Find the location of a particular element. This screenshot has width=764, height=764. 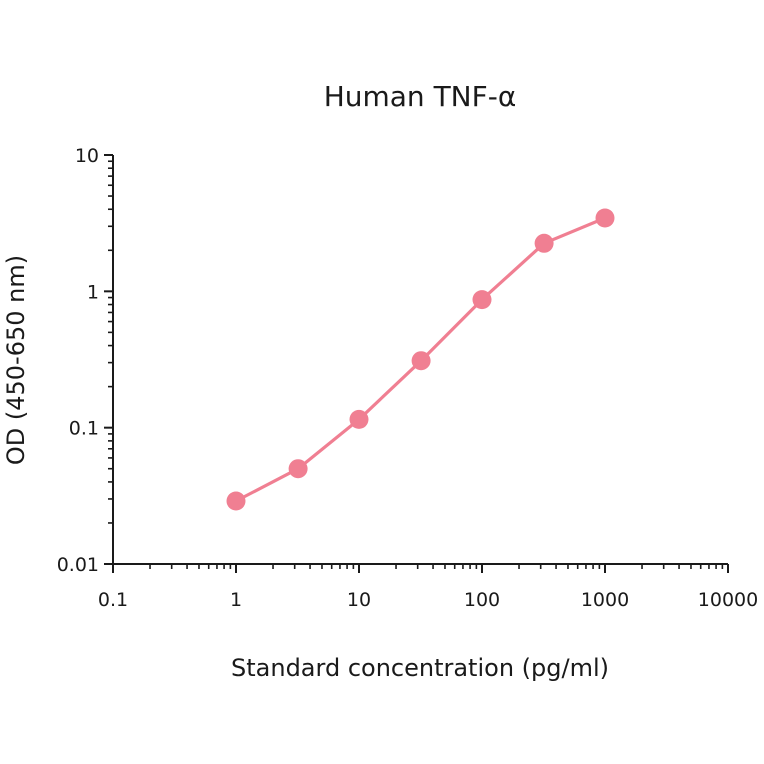

y-tick-label: 0.01 is located at coordinates (78, 565).